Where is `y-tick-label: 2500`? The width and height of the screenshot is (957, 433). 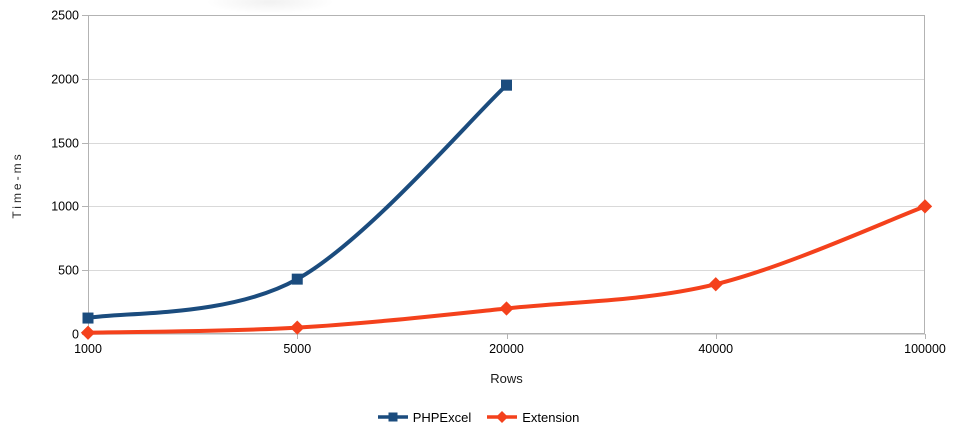
y-tick-label: 2500 is located at coordinates (65, 16).